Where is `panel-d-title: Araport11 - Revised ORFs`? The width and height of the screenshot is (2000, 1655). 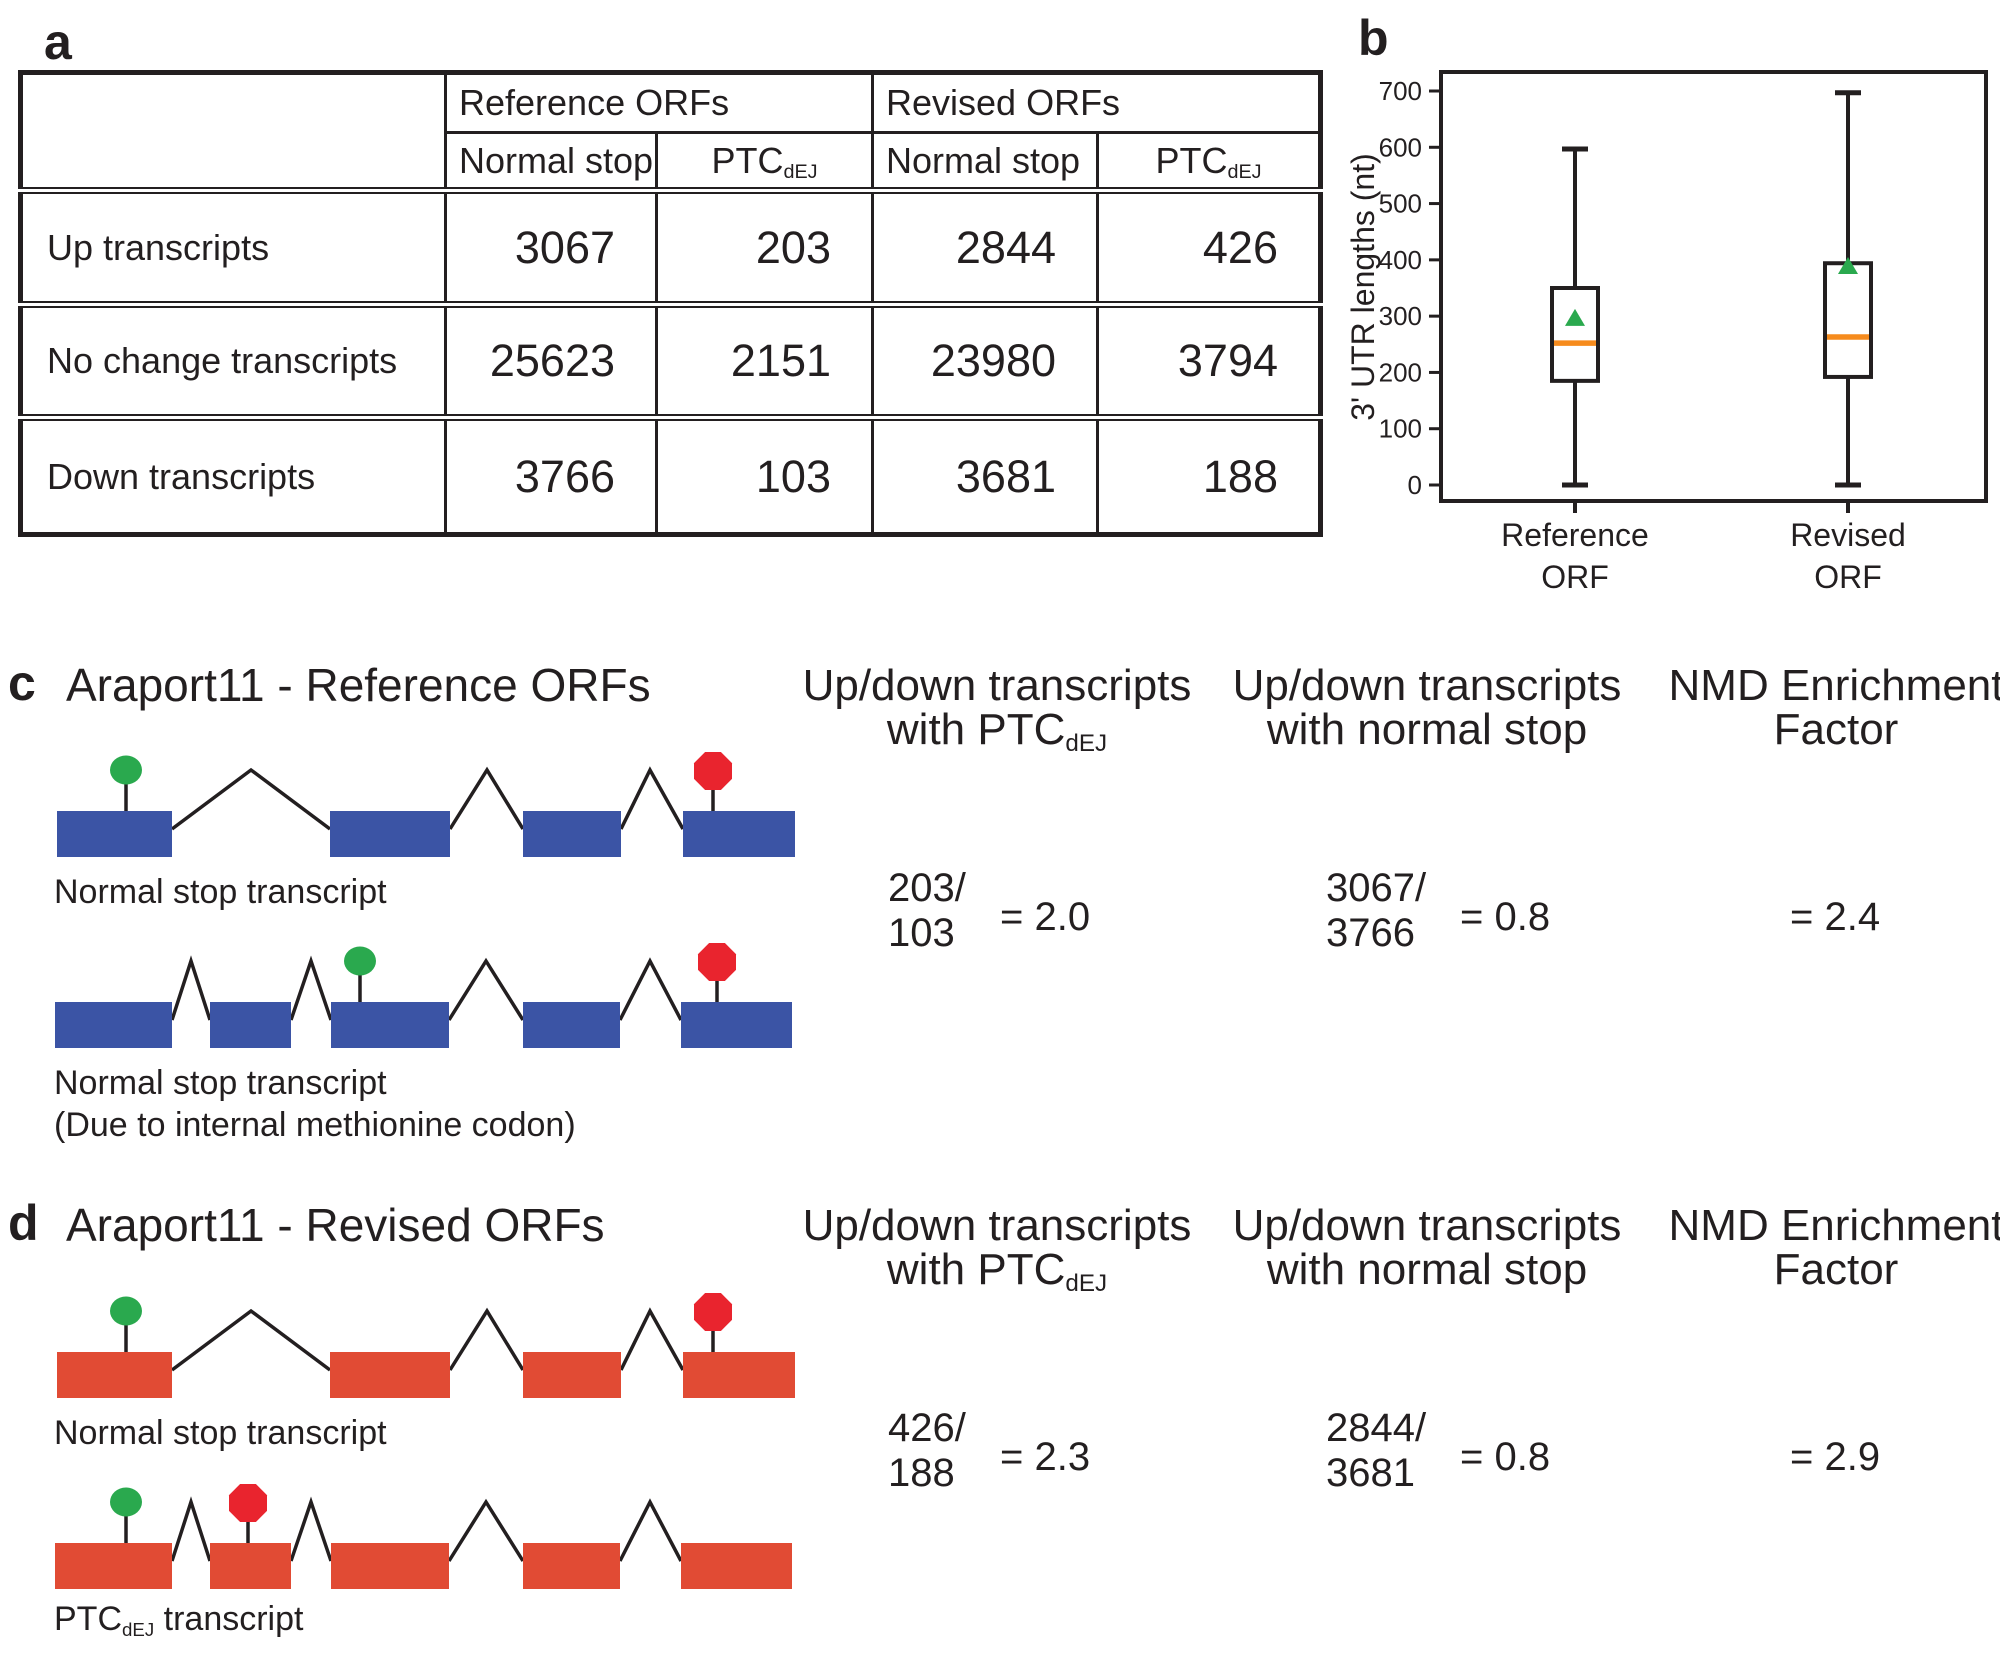
panel-d-title: Araport11 - Revised ORFs is located at coordinates (335, 1225).